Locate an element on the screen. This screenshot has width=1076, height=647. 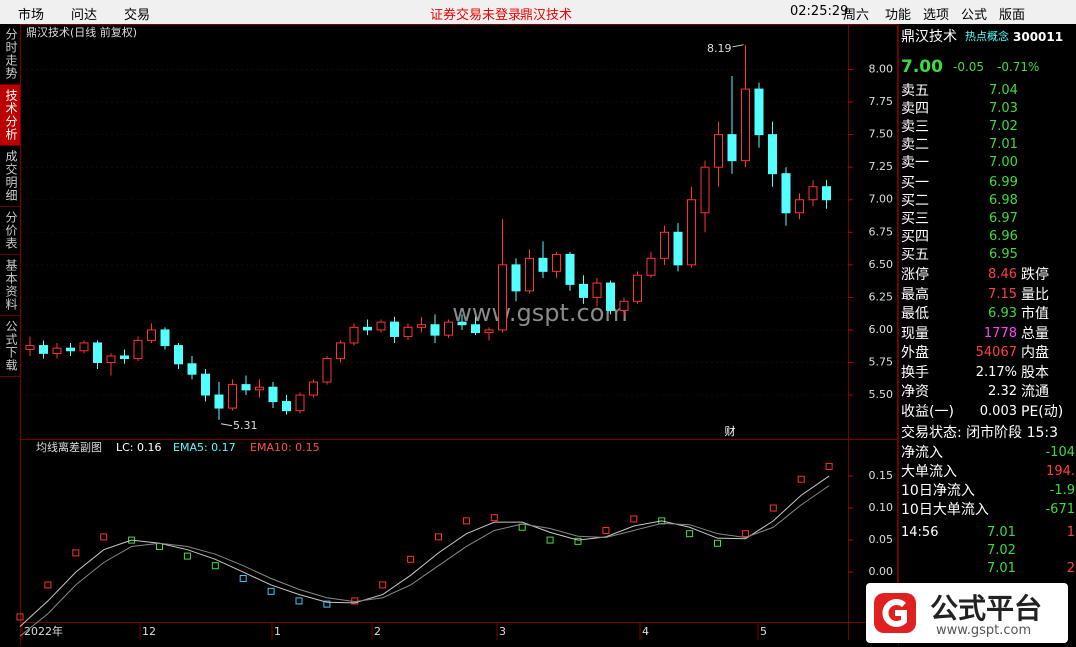
y-tick-label: 6.00 is located at coordinates (881, 329).